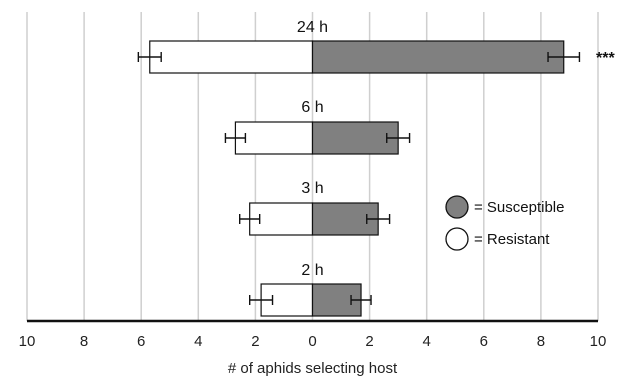 This screenshot has width=619, height=379. What do you see at coordinates (369, 341) in the screenshot?
I see `x-tick-label-6: 2` at bounding box center [369, 341].